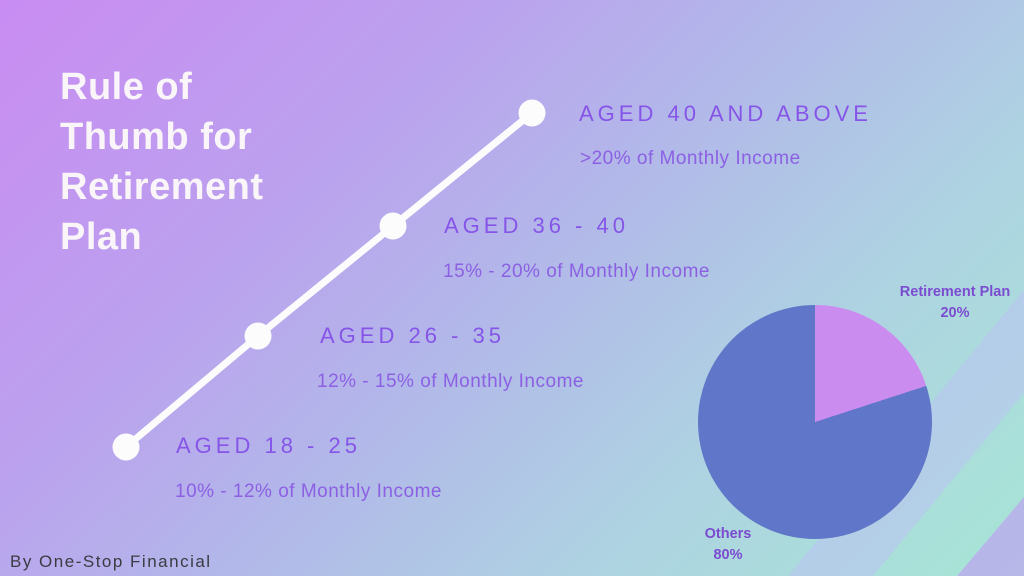 Image resolution: width=1024 pixels, height=576 pixels. What do you see at coordinates (728, 555) in the screenshot?
I see `pie-slice-value: 80%` at bounding box center [728, 555].